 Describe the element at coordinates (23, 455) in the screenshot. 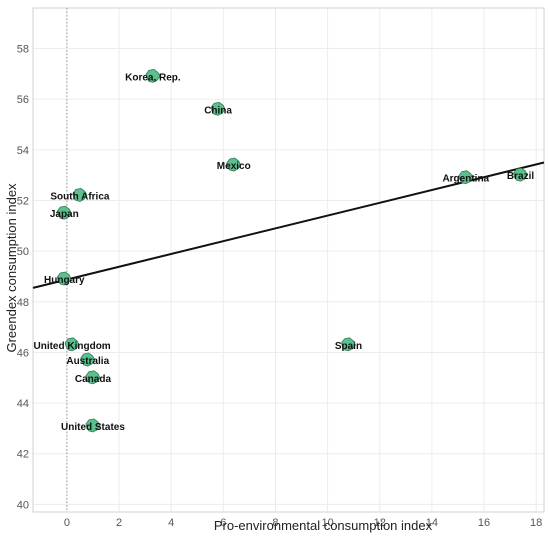

I see `y-tick-label: 42` at that location.